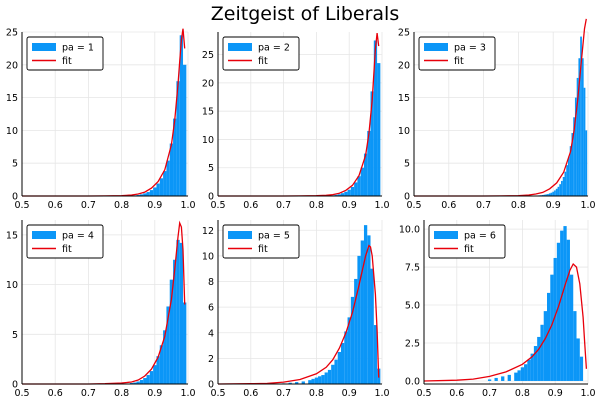  Describe the element at coordinates (470, 48) in the screenshot. I see `legend-label-hist: pa = 3` at that location.